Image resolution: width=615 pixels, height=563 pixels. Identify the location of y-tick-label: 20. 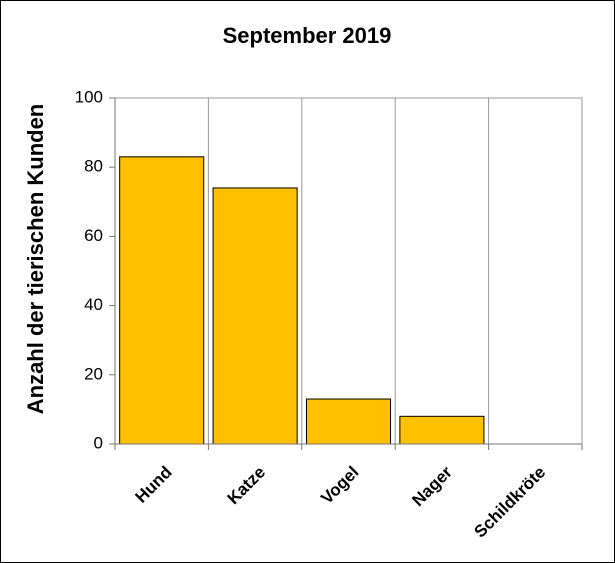
(93, 373).